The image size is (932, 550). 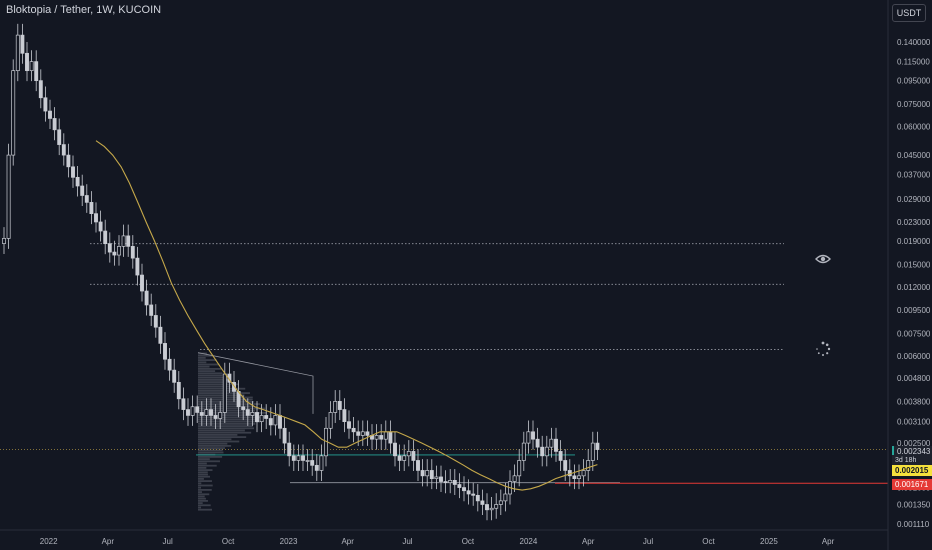 I want to click on currency-button: USDT, so click(x=909, y=13).